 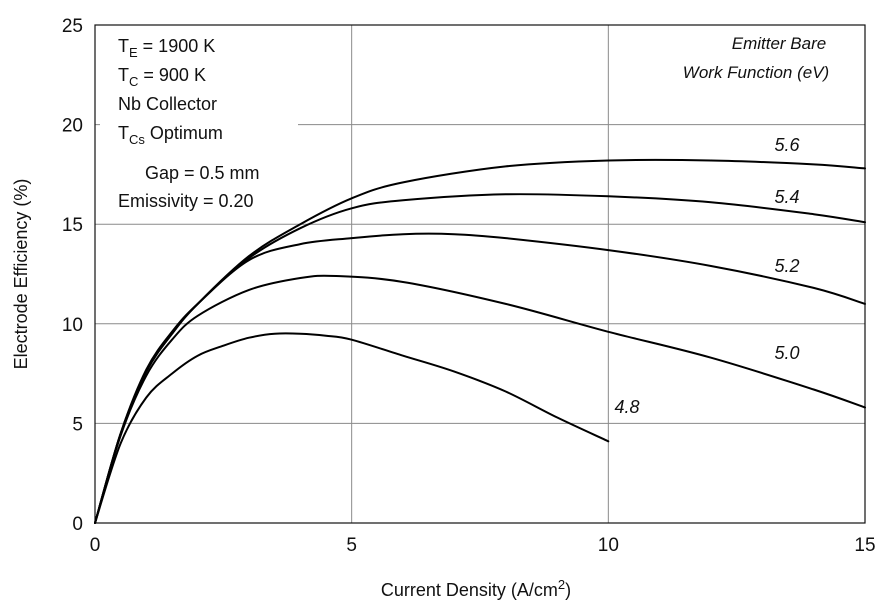 I want to click on cesium-temperature: TCs Optimum, so click(x=170, y=135).